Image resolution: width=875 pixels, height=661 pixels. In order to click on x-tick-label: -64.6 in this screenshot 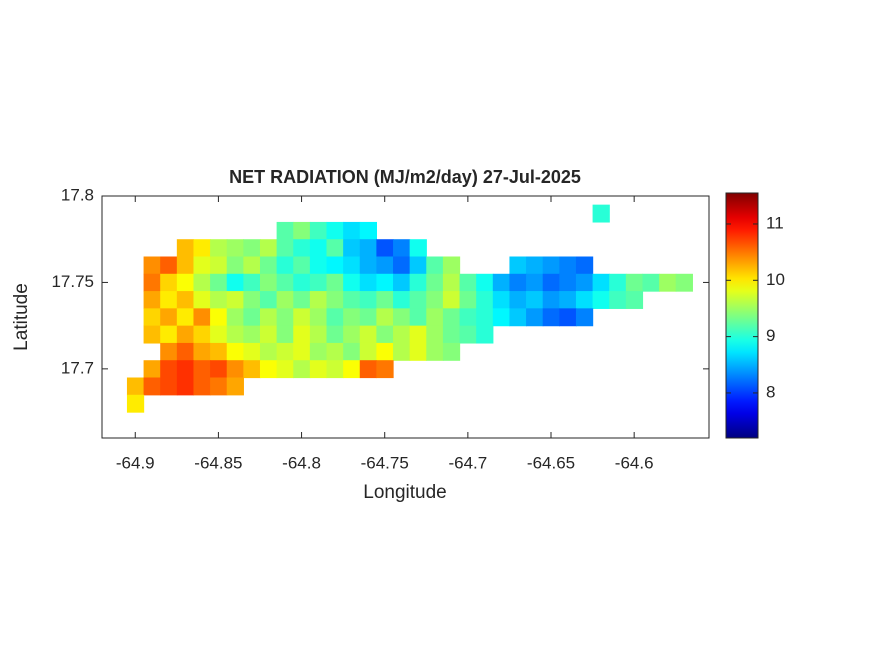, I will do `click(634, 462)`.